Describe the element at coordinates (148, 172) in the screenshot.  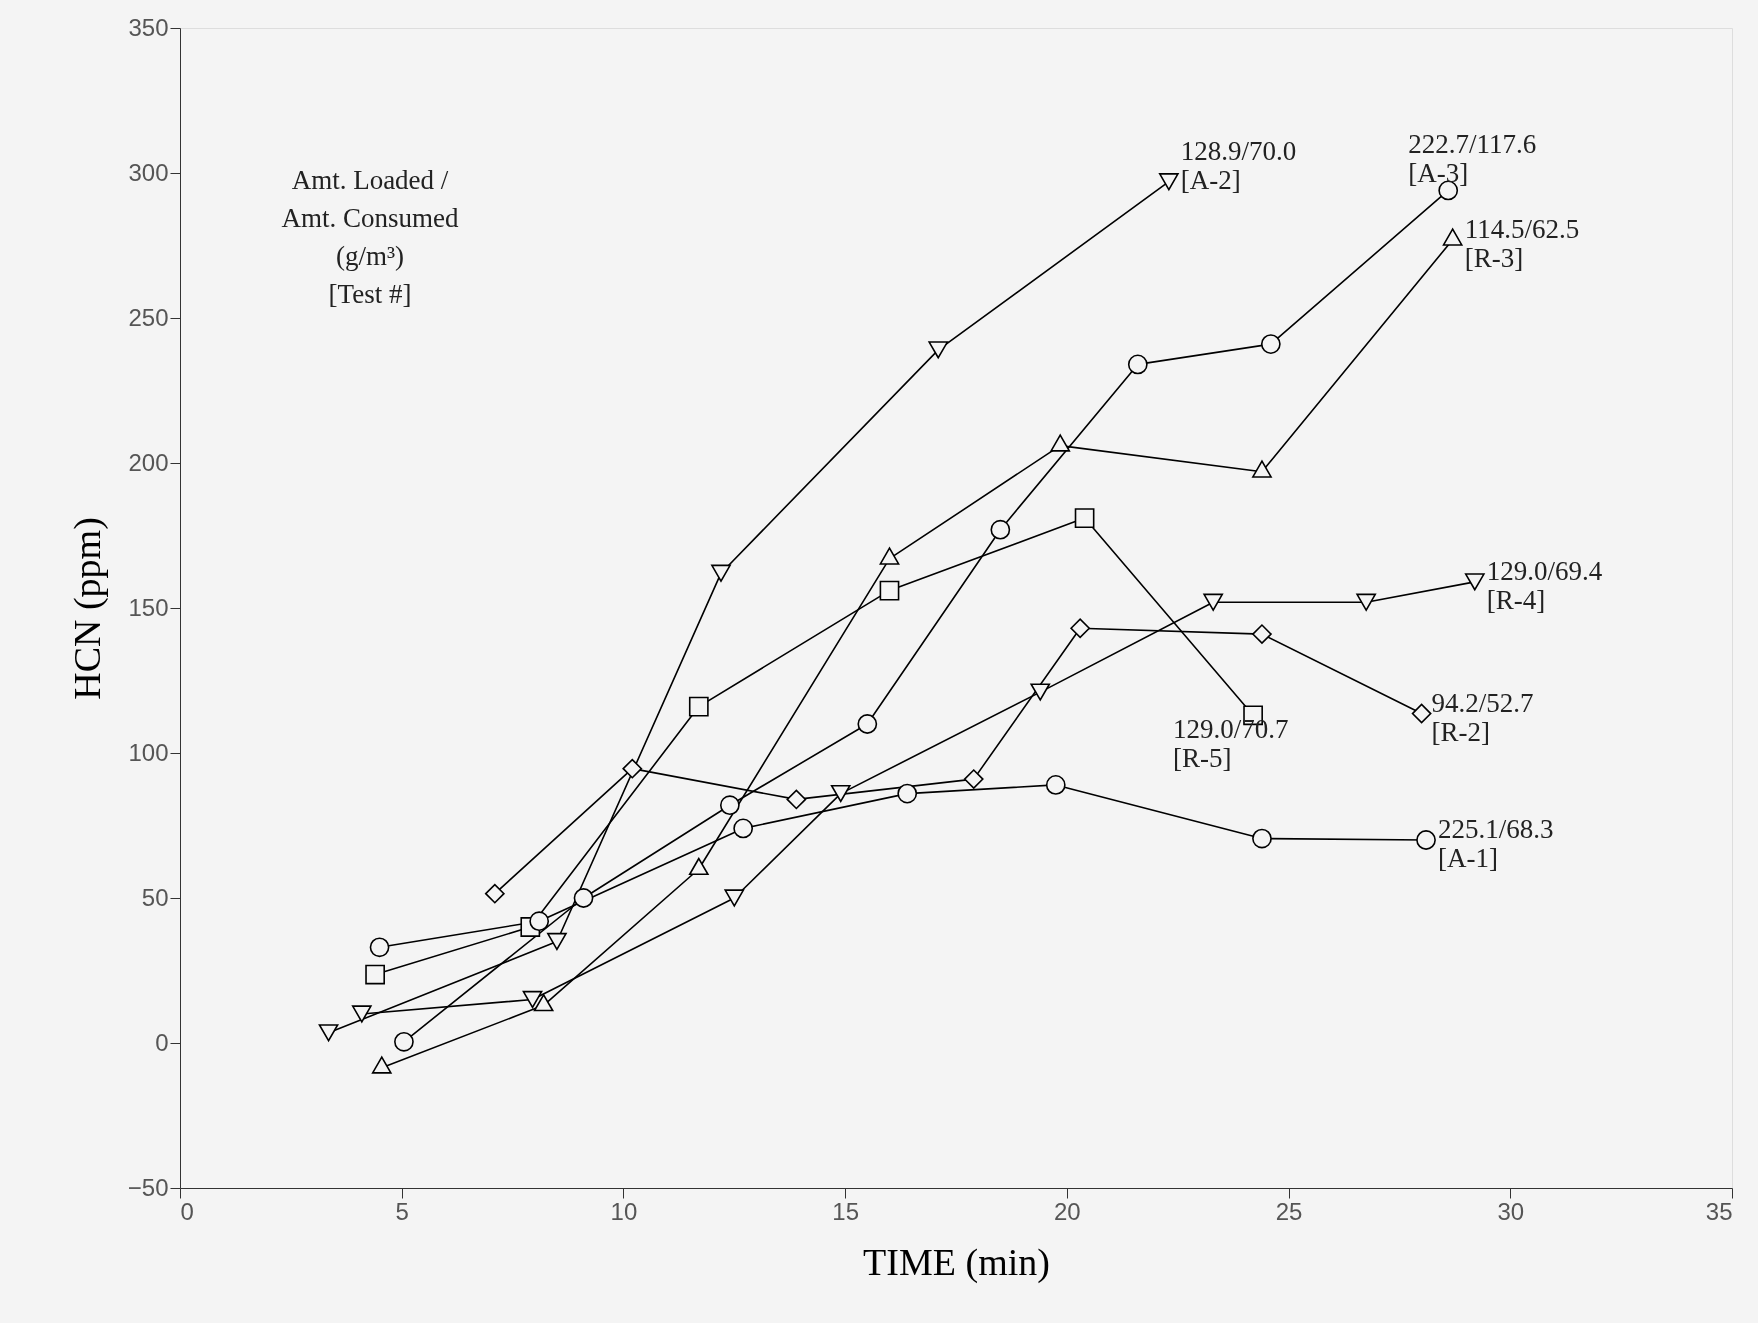
I see `y-tick-label: 300` at that location.